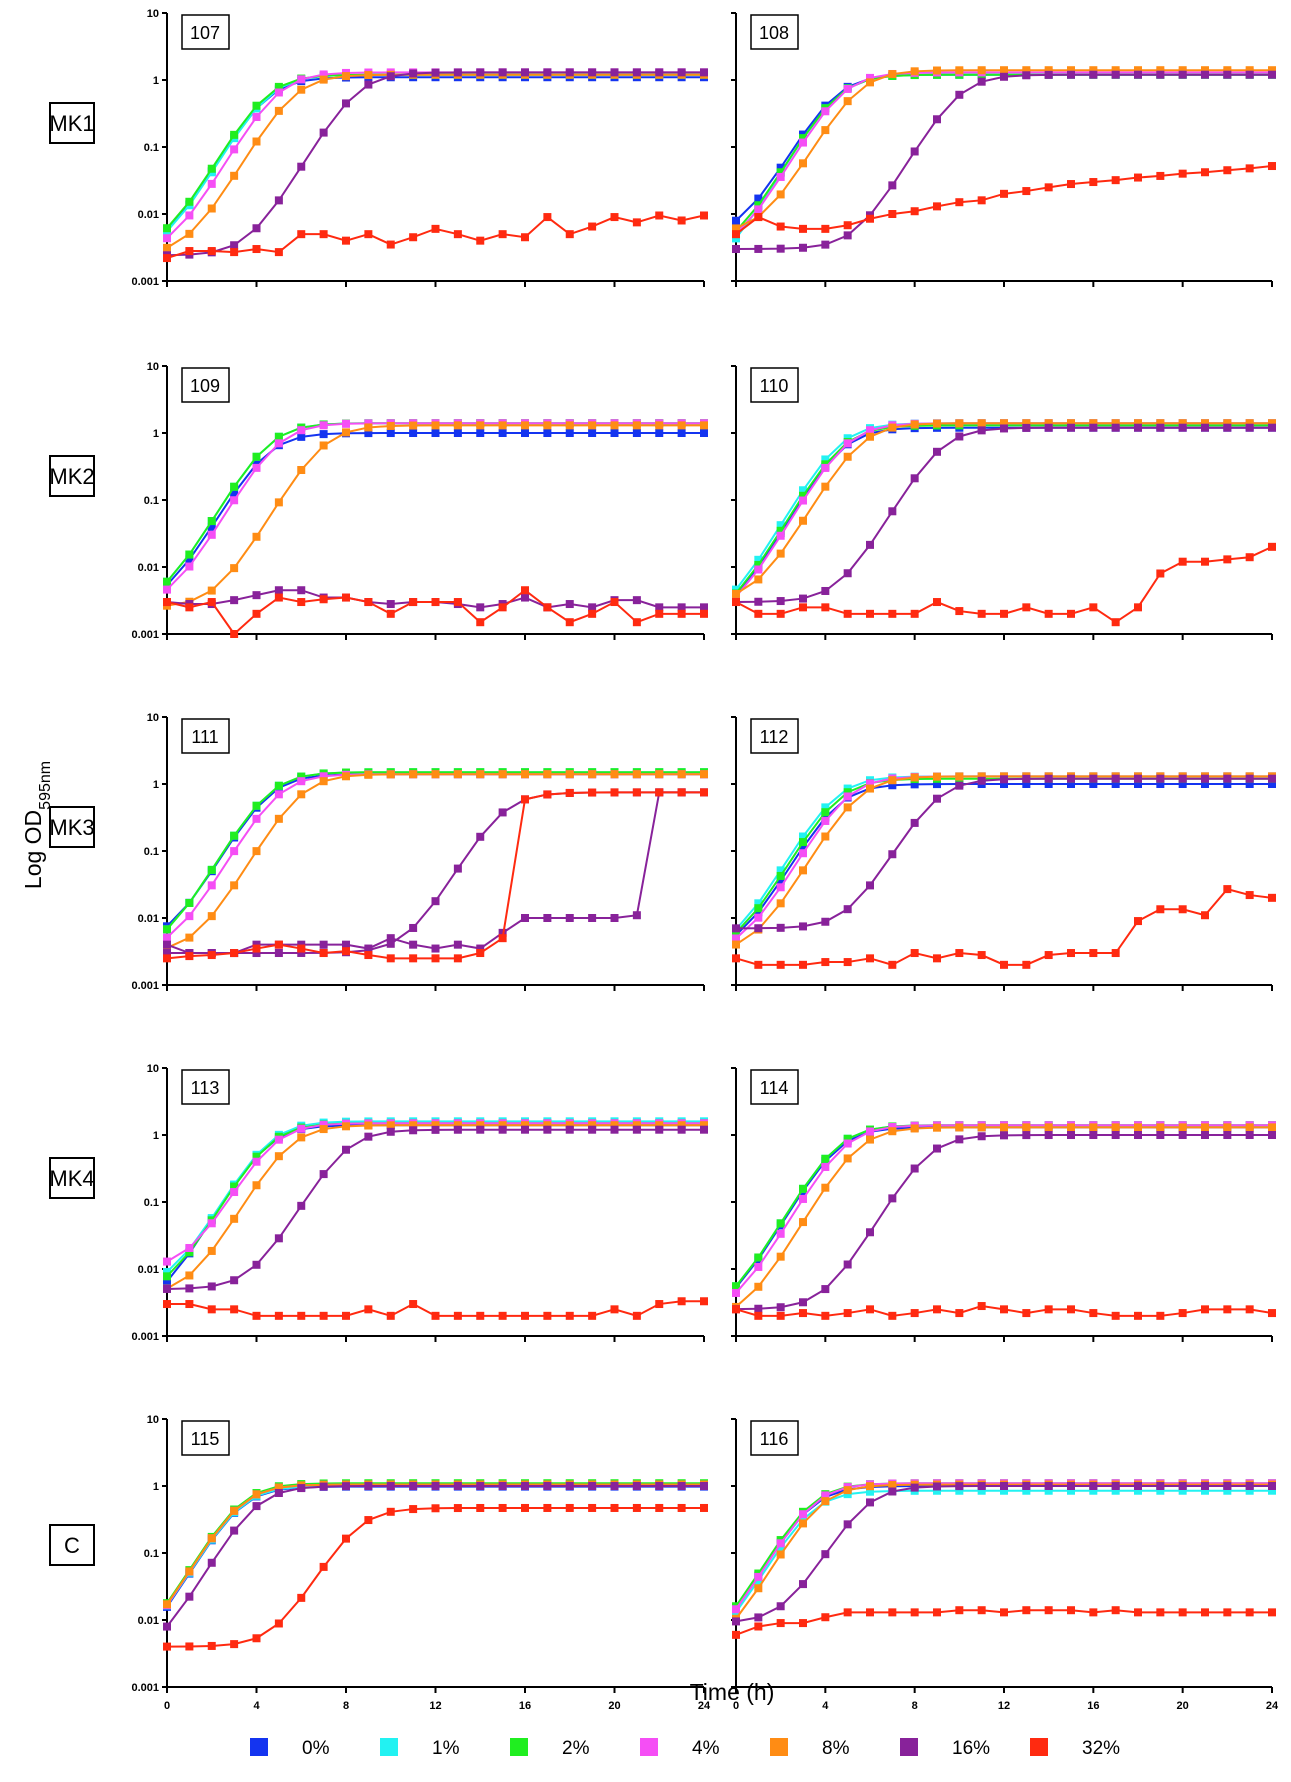 The height and width of the screenshot is (1782, 1291). I want to click on y-axis-label-sub: 595nm, so click(45, 785).